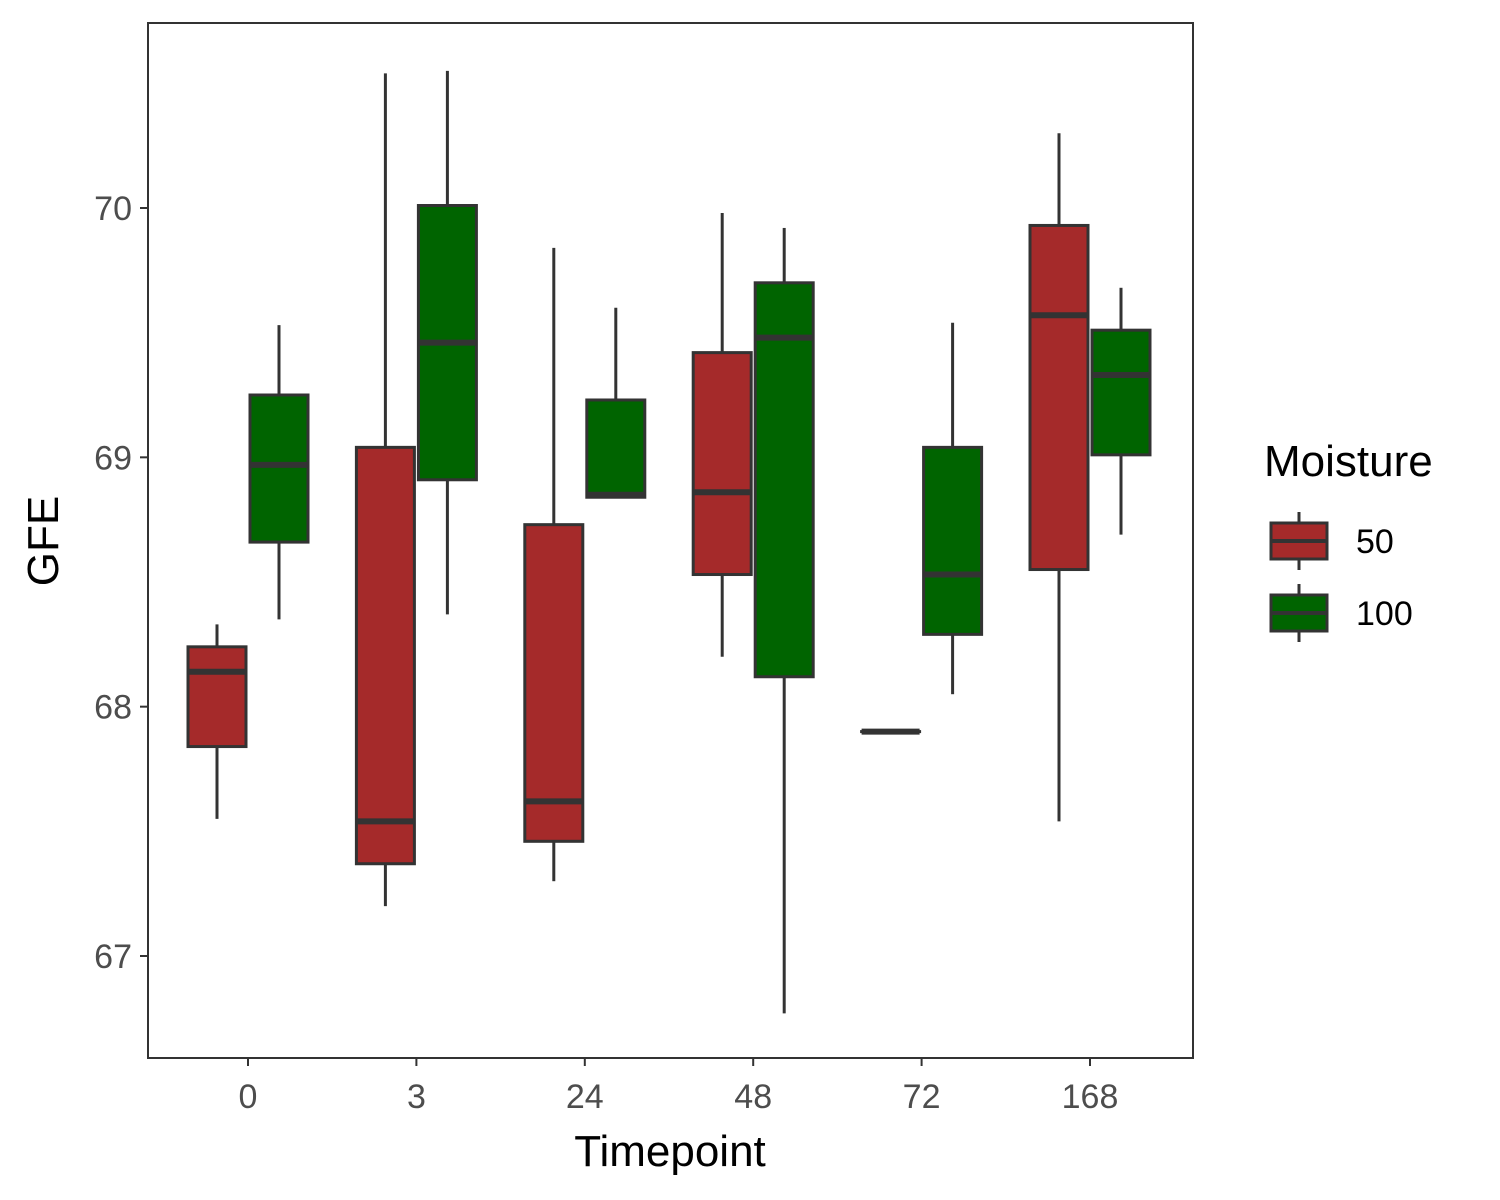 Image resolution: width=1500 pixels, height=1200 pixels. Describe the element at coordinates (1341, 613) in the screenshot. I see `legend-item-100: 100` at that location.